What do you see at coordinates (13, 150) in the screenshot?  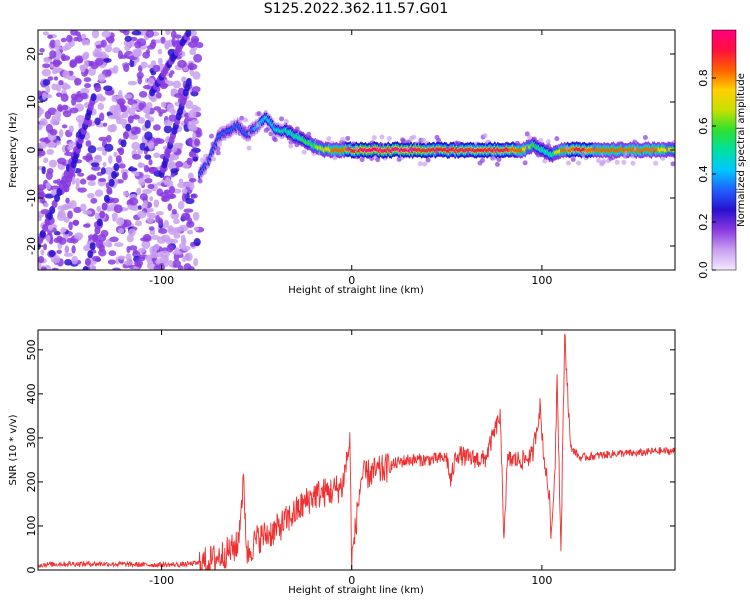 I see `spectrogram-y-axis-title: Frequency (Hz)` at bounding box center [13, 150].